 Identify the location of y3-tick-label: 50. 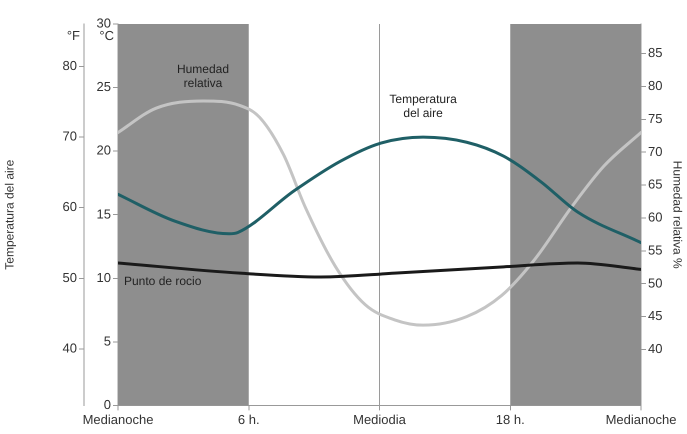
(69, 277).